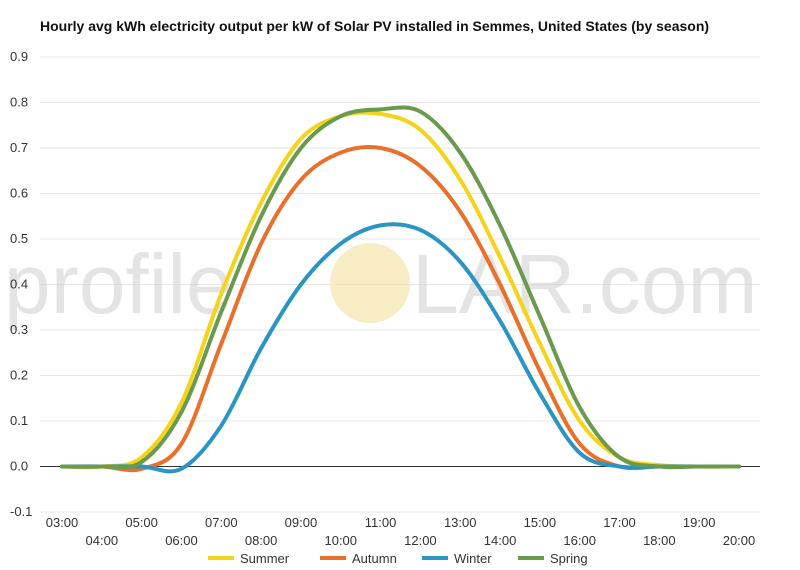  I want to click on x-tick-label: 14:00, so click(500, 540).